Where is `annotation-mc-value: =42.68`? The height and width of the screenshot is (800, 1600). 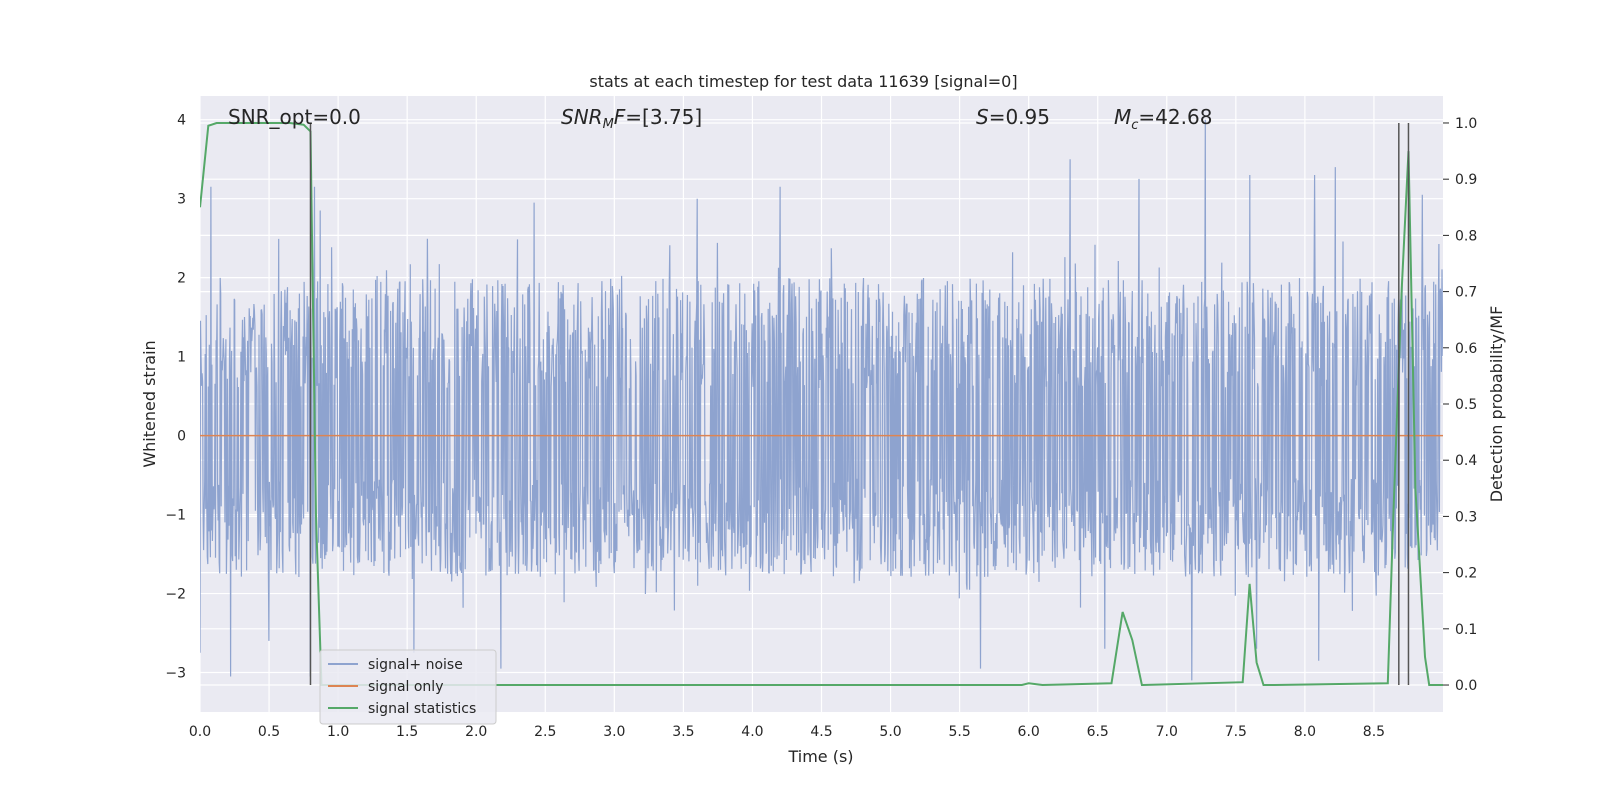
annotation-mc-value: =42.68 is located at coordinates (1175, 117).